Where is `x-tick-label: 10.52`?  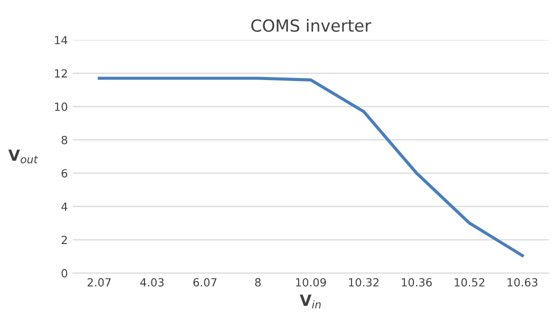 x-tick-label: 10.52 is located at coordinates (469, 282).